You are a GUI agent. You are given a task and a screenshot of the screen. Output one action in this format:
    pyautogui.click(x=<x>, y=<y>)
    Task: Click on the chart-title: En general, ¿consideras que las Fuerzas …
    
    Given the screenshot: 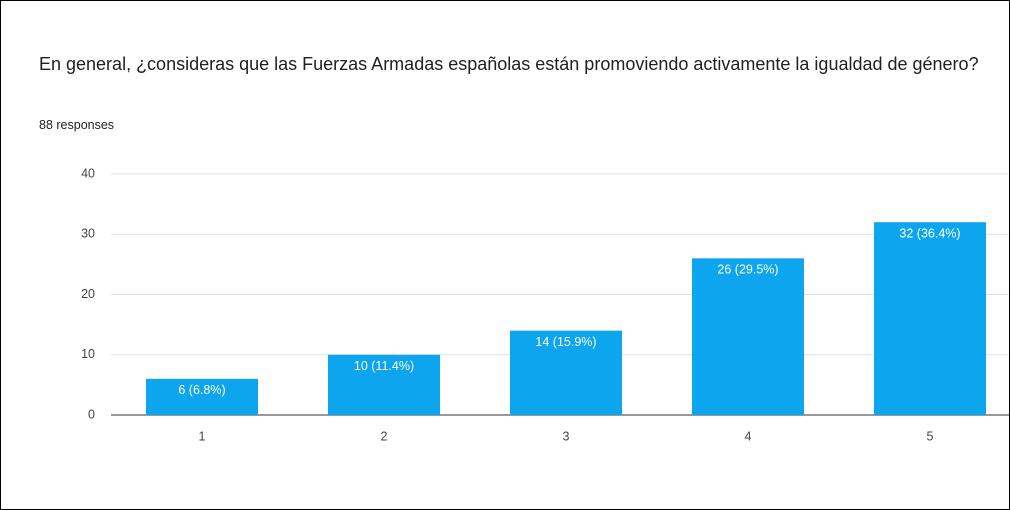 What is the action you would take?
    pyautogui.click(x=509, y=64)
    